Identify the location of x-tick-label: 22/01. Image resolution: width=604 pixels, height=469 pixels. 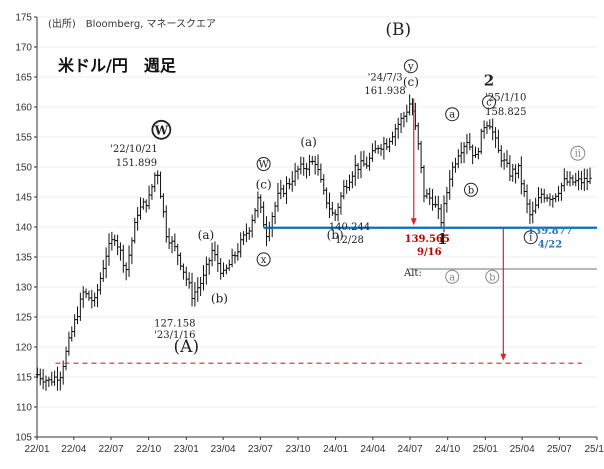
(36, 449).